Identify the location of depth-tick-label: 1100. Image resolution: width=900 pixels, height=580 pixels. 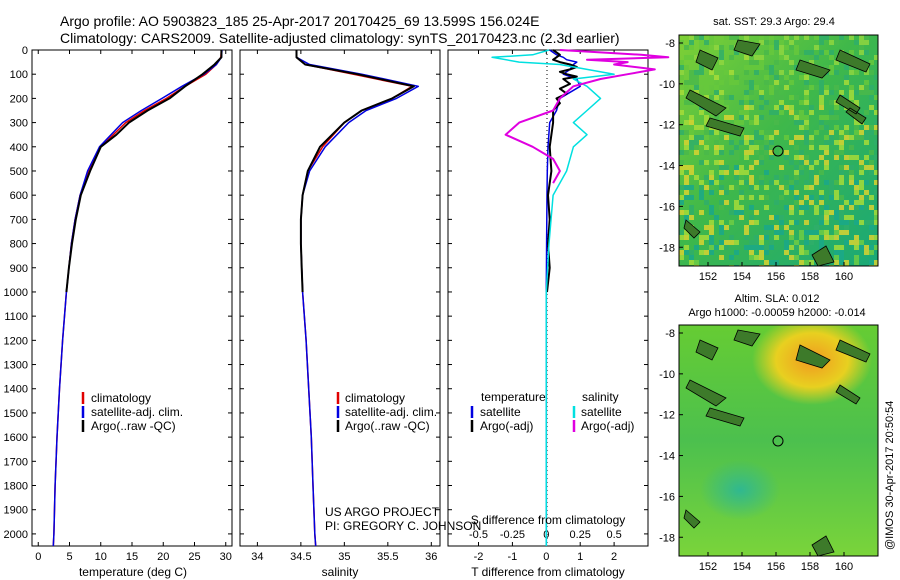
(16, 317).